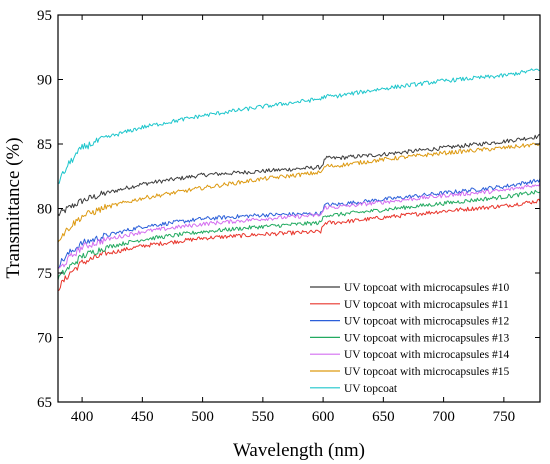 This screenshot has width=550, height=464. I want to click on y-tick-label: 95, so click(44, 16).